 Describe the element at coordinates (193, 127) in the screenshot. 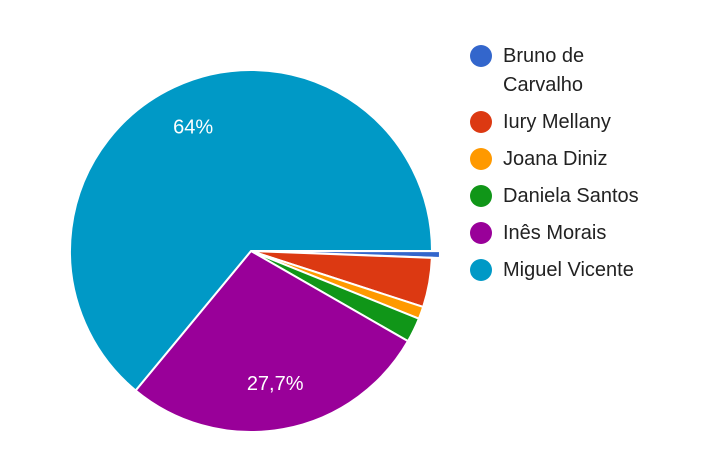

I see `slice-label: 64%` at that location.